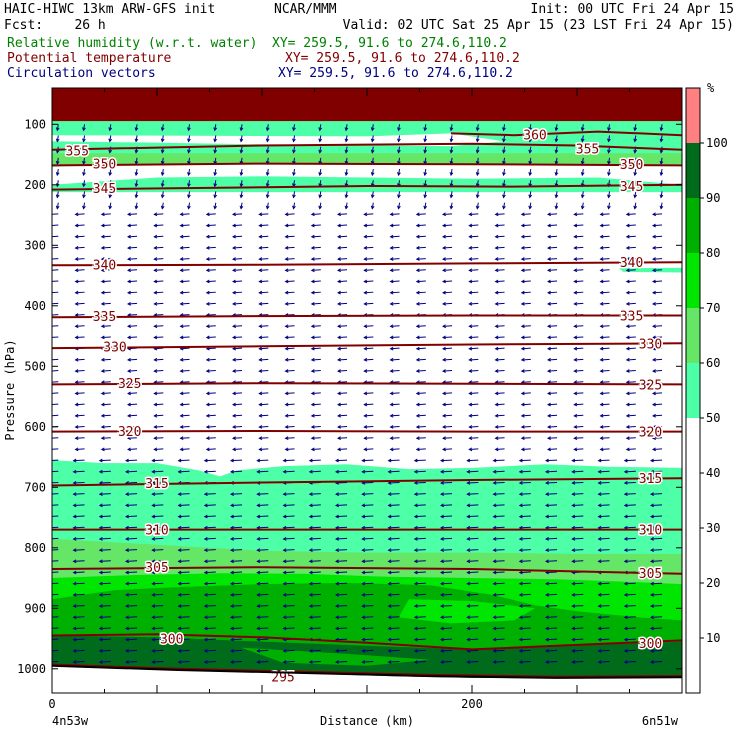  What do you see at coordinates (367, 671) in the screenshot?
I see `terrain-line` at bounding box center [367, 671].